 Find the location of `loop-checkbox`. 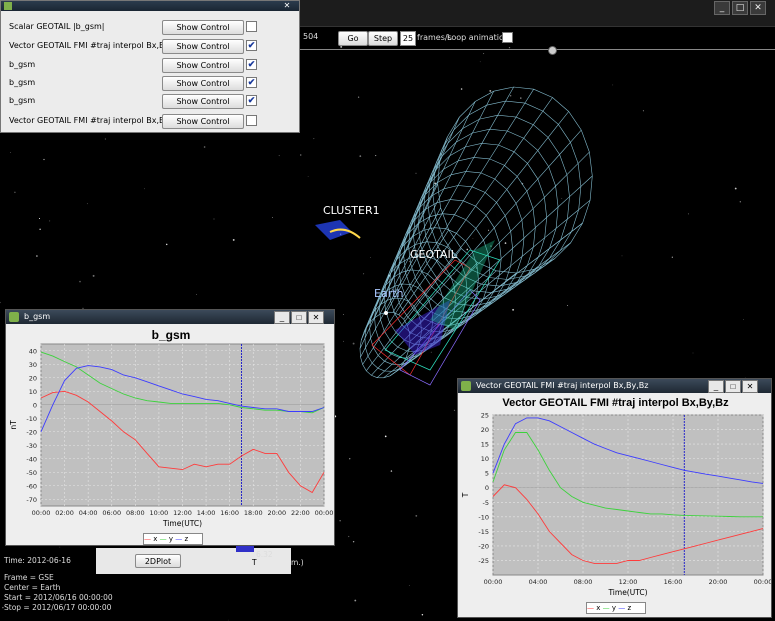

loop-checkbox is located at coordinates (507, 37).